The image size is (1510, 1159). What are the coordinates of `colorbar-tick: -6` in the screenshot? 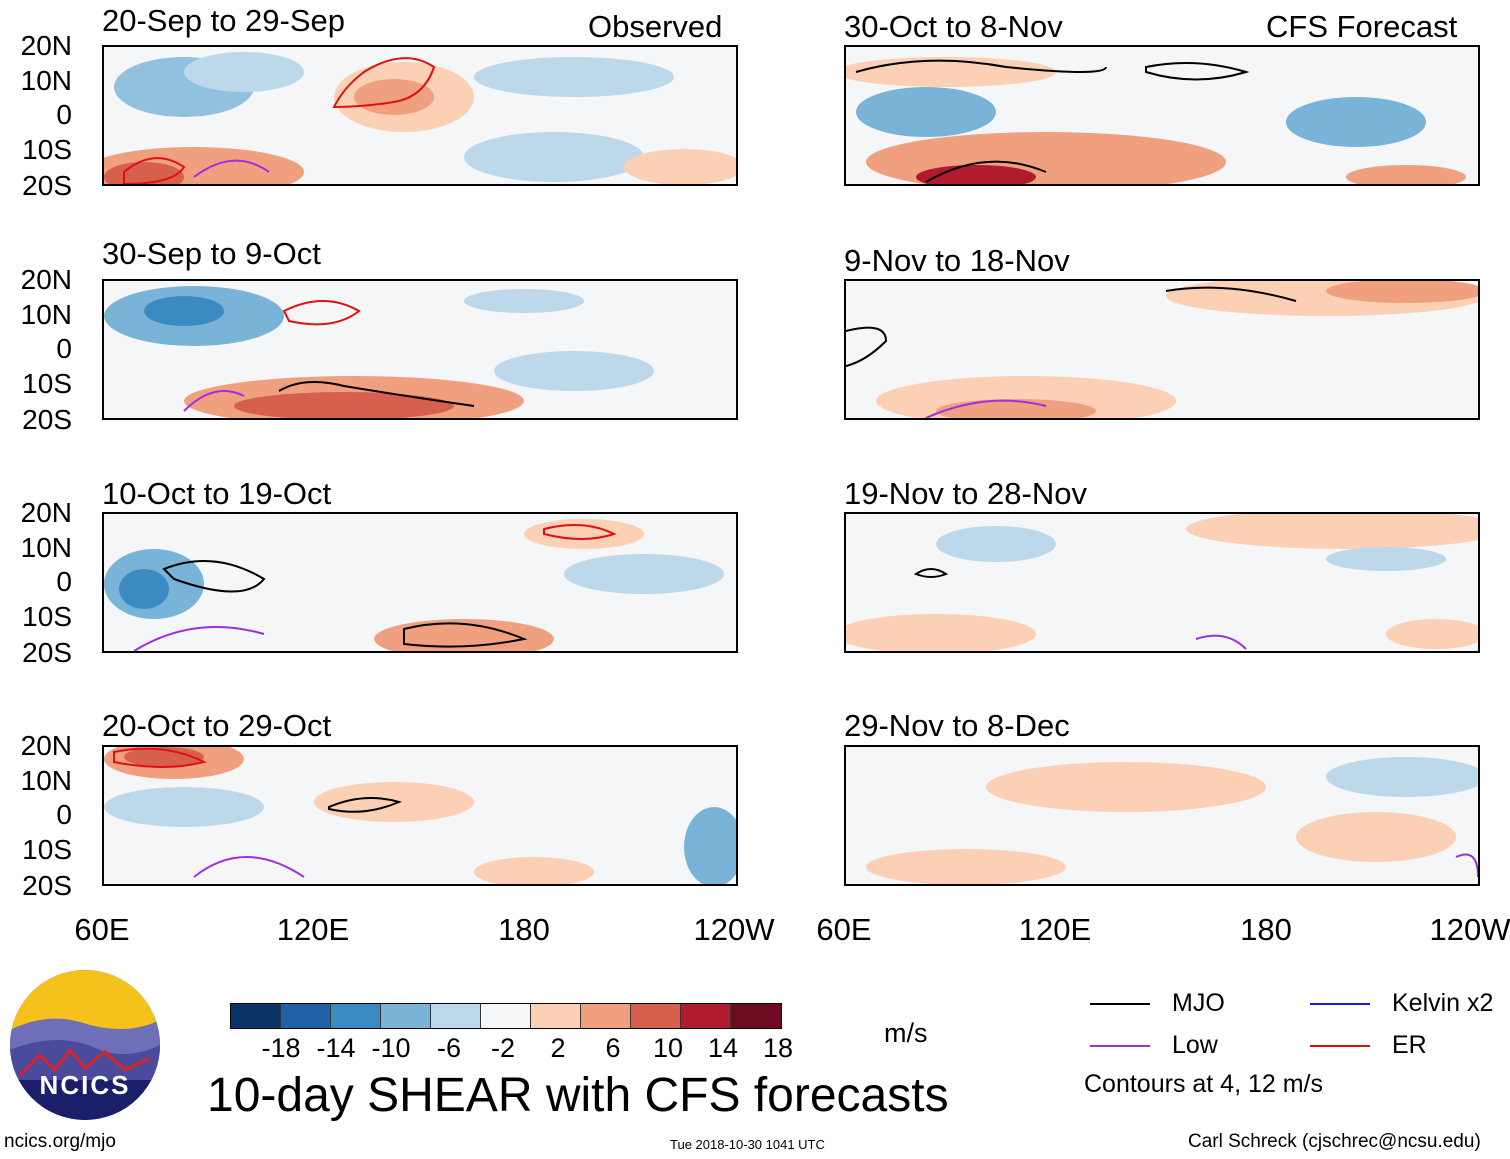 It's located at (449, 1048).